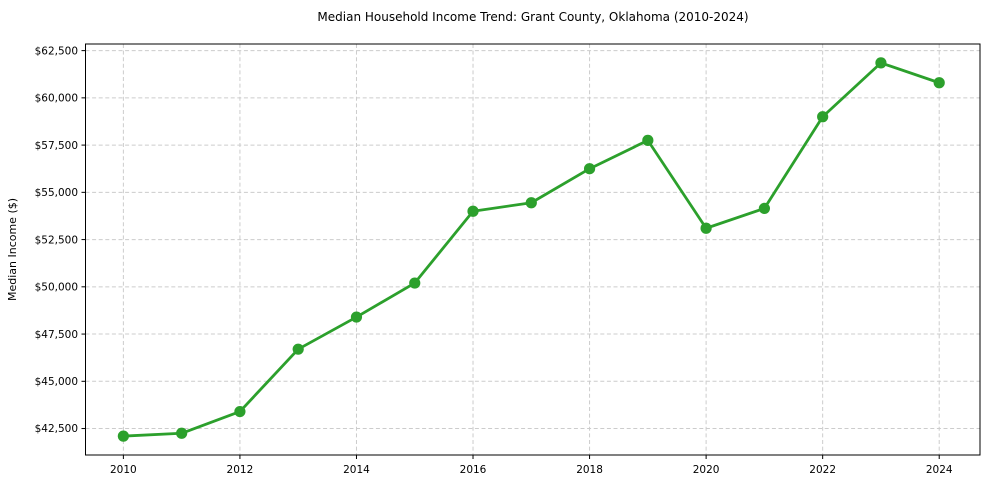  Describe the element at coordinates (764, 208) in the screenshot. I see `data-point-2021` at that location.